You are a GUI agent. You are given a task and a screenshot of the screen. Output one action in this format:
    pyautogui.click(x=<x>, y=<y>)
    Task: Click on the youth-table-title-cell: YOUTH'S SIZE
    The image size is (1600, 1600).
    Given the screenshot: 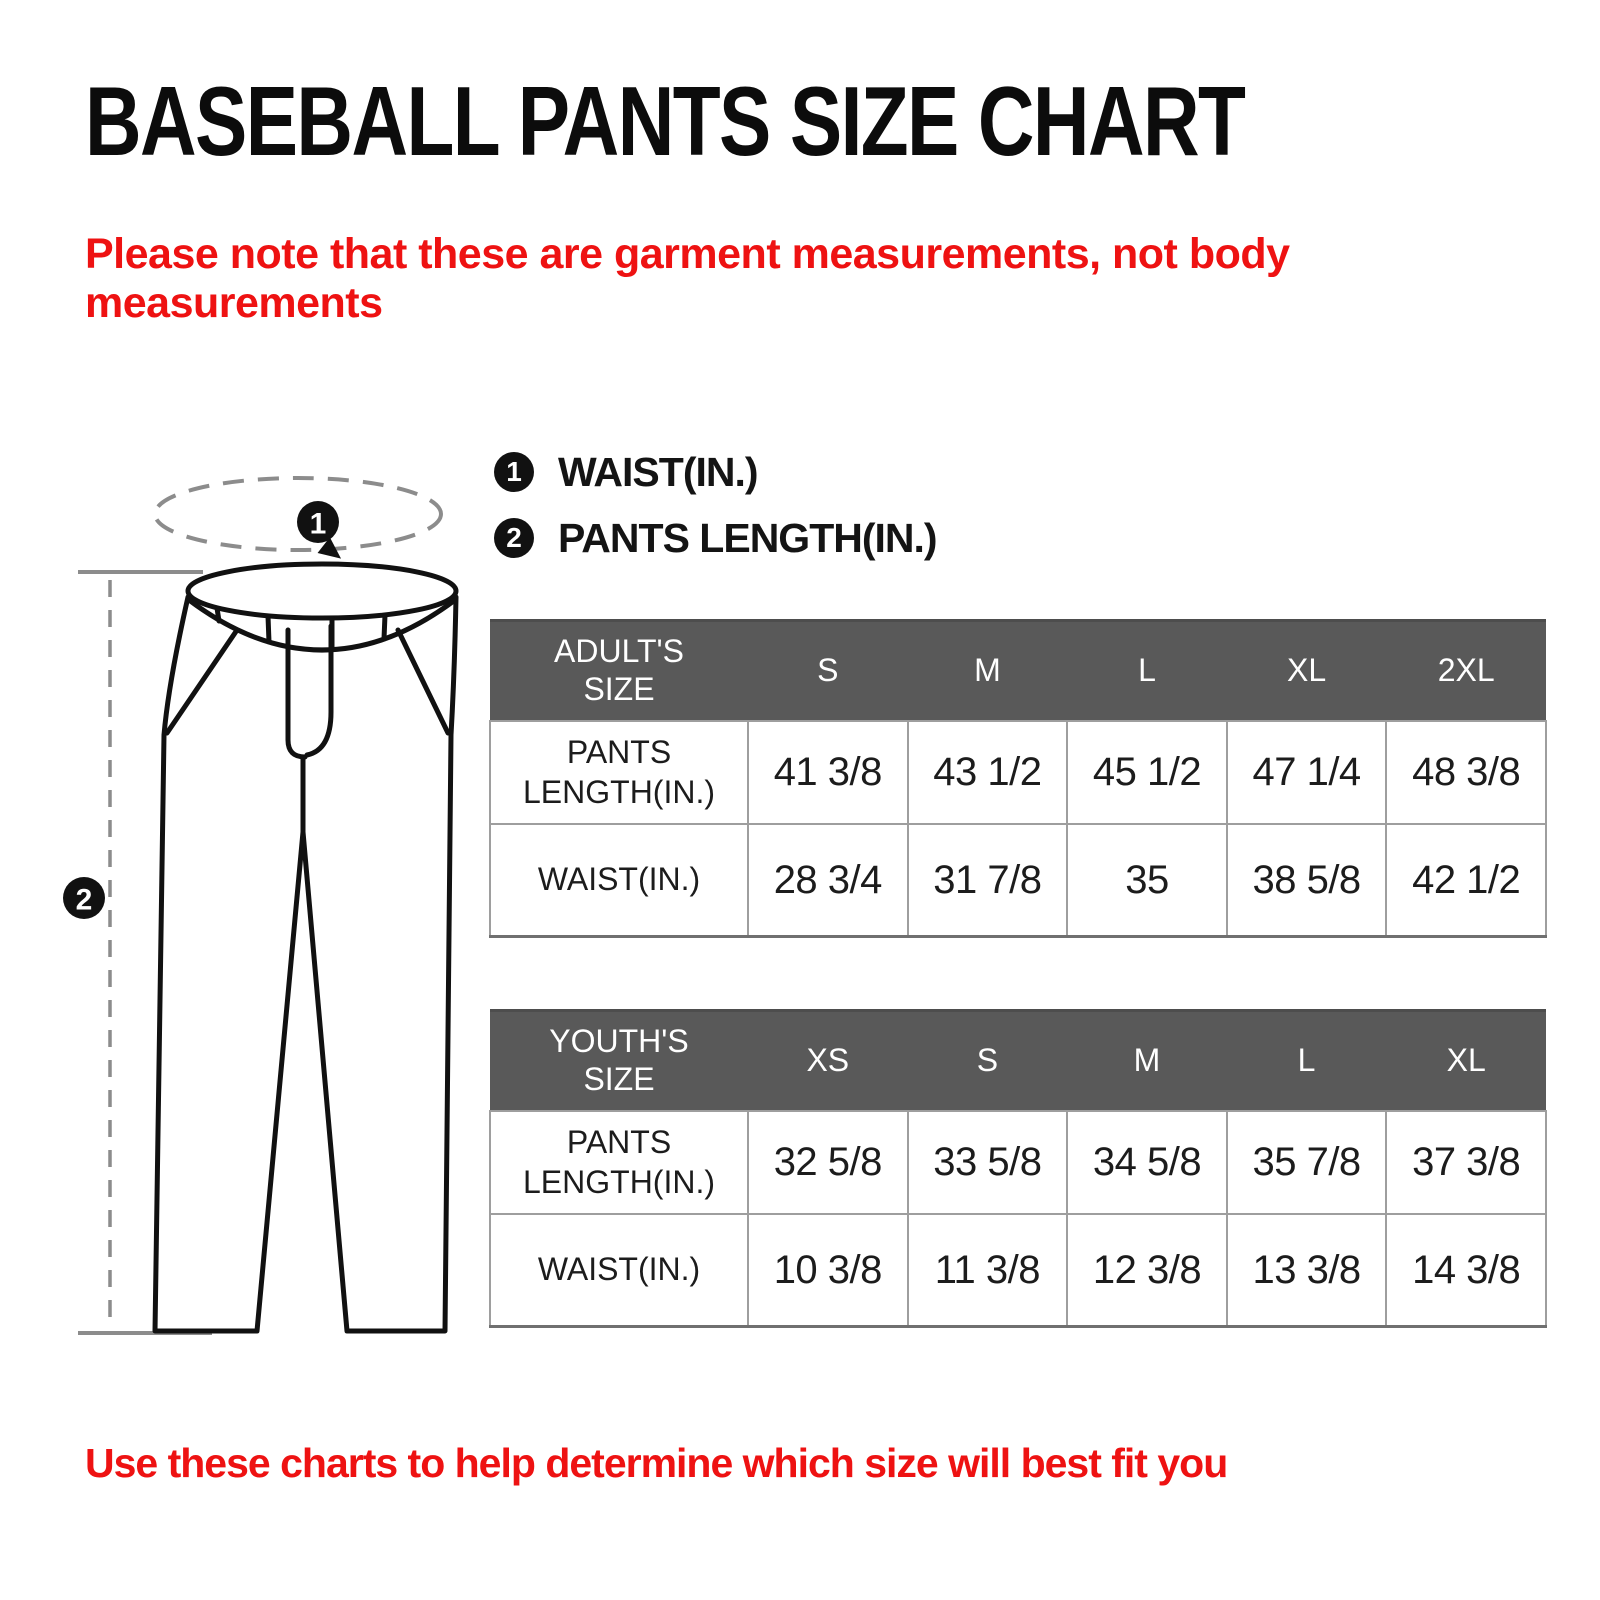 What is the action you would take?
    pyautogui.click(x=619, y=1060)
    